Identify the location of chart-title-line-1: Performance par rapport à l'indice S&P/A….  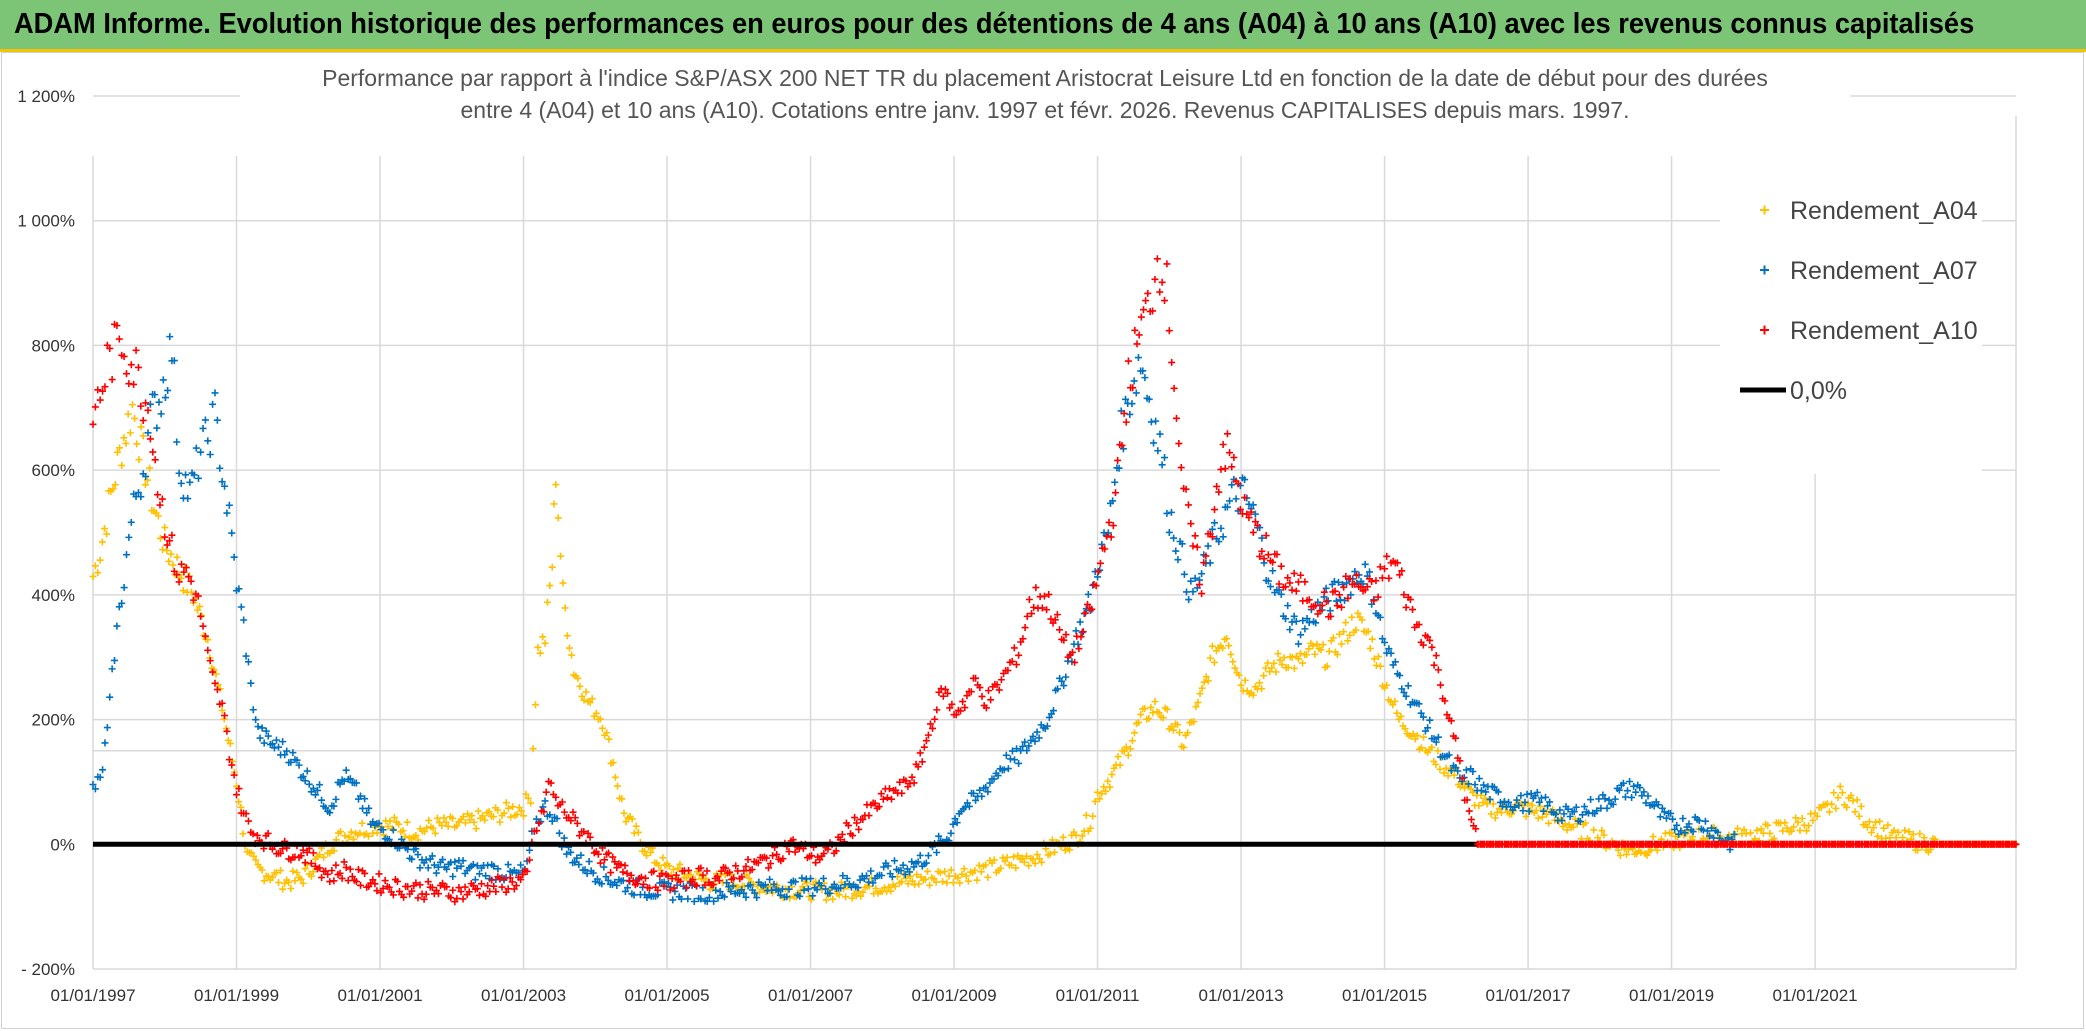
(1045, 78).